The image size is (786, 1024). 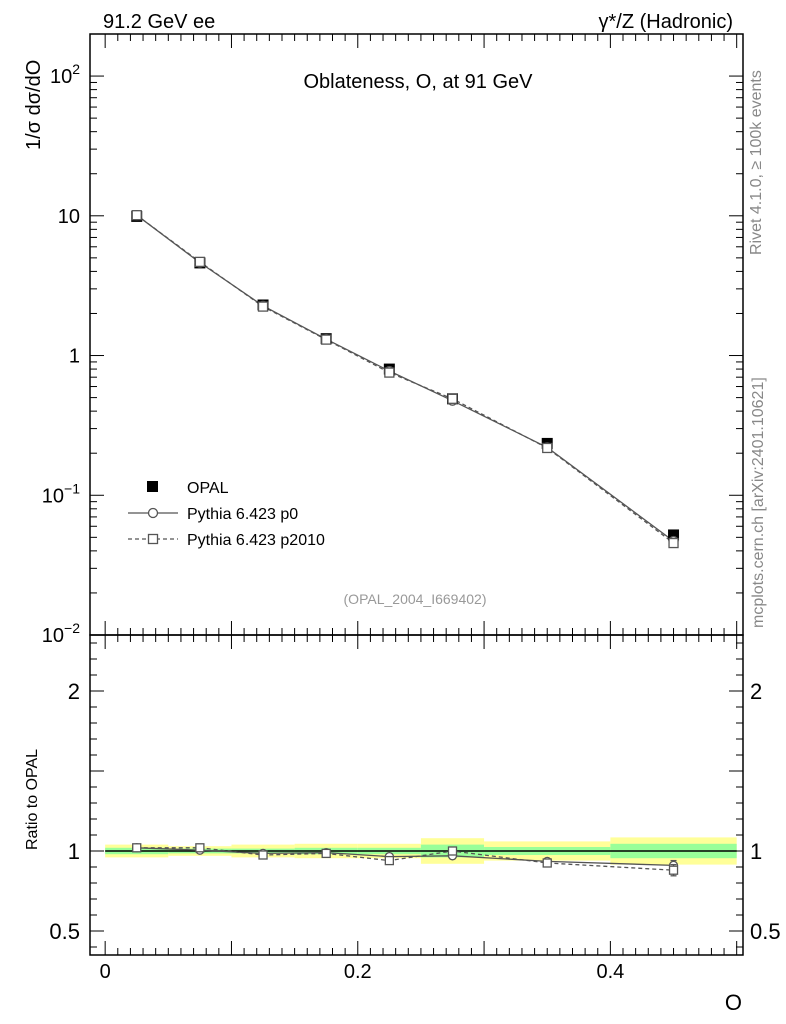 What do you see at coordinates (32, 799) in the screenshot?
I see `ratio-ylabel: Ratio to OPAL` at bounding box center [32, 799].